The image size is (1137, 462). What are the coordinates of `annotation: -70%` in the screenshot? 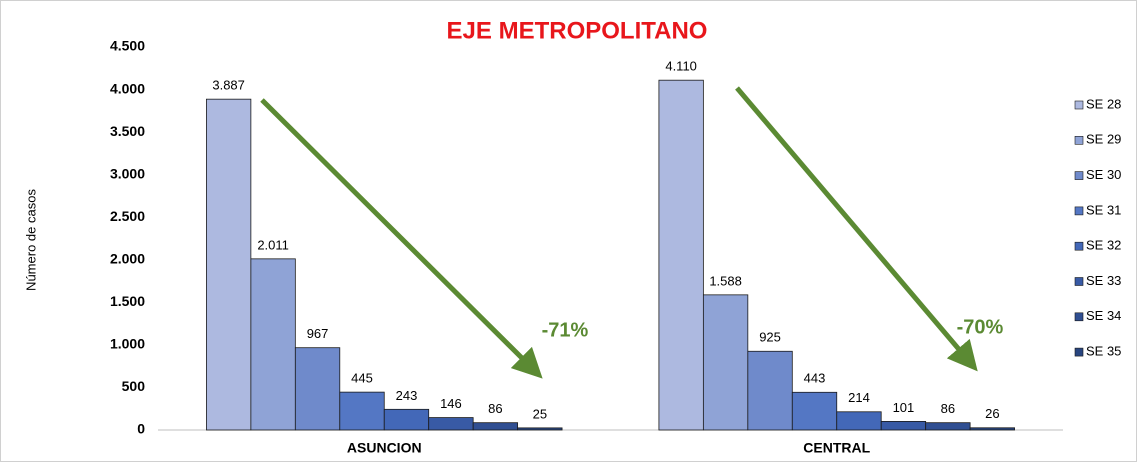 It's located at (980, 327).